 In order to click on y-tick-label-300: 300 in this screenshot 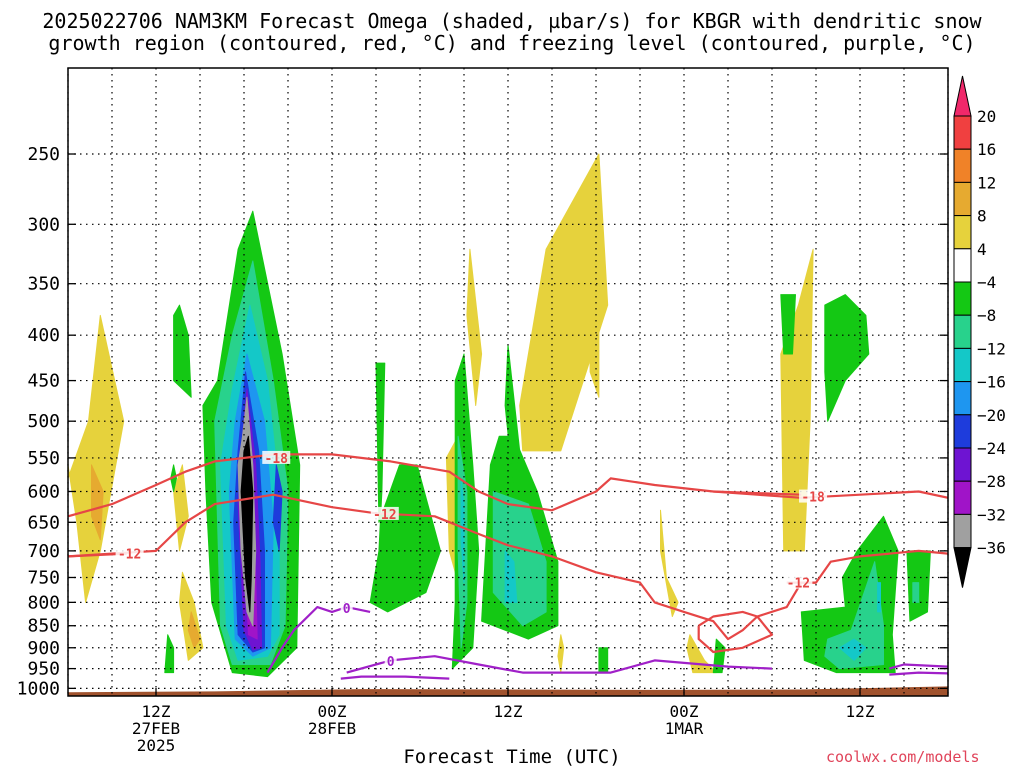, I will do `click(43, 224)`.